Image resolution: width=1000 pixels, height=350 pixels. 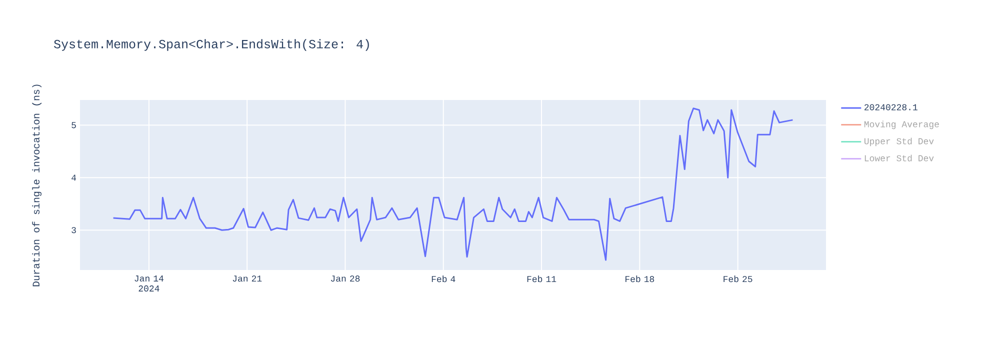 I want to click on chart-title: System.Memory.Span<Char>.EndsWith(Size: 4), so click(x=211, y=45).